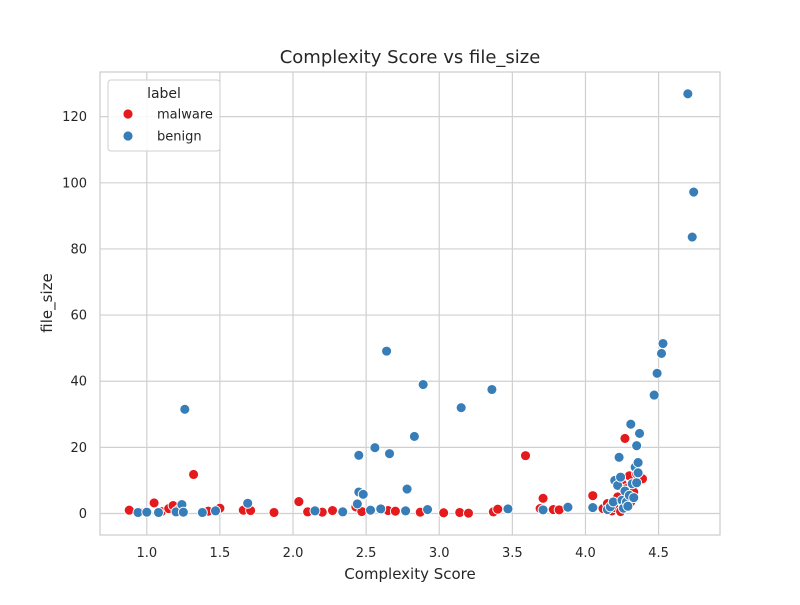 This screenshot has width=800, height=605. Describe the element at coordinates (78, 249) in the screenshot. I see `y-tick-label: 80` at that location.